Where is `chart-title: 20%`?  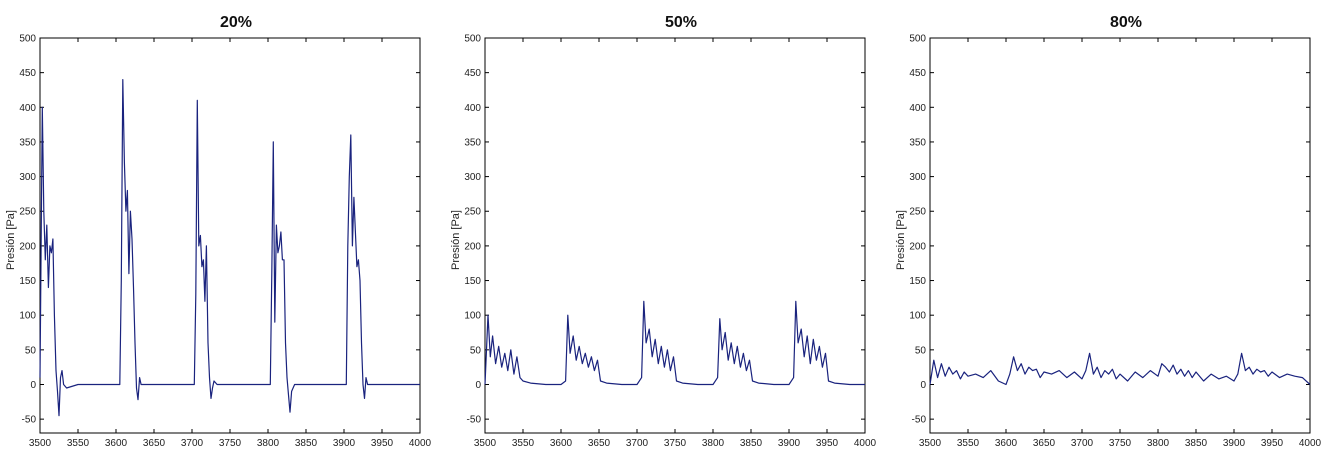
chart-title: 20% is located at coordinates (236, 22).